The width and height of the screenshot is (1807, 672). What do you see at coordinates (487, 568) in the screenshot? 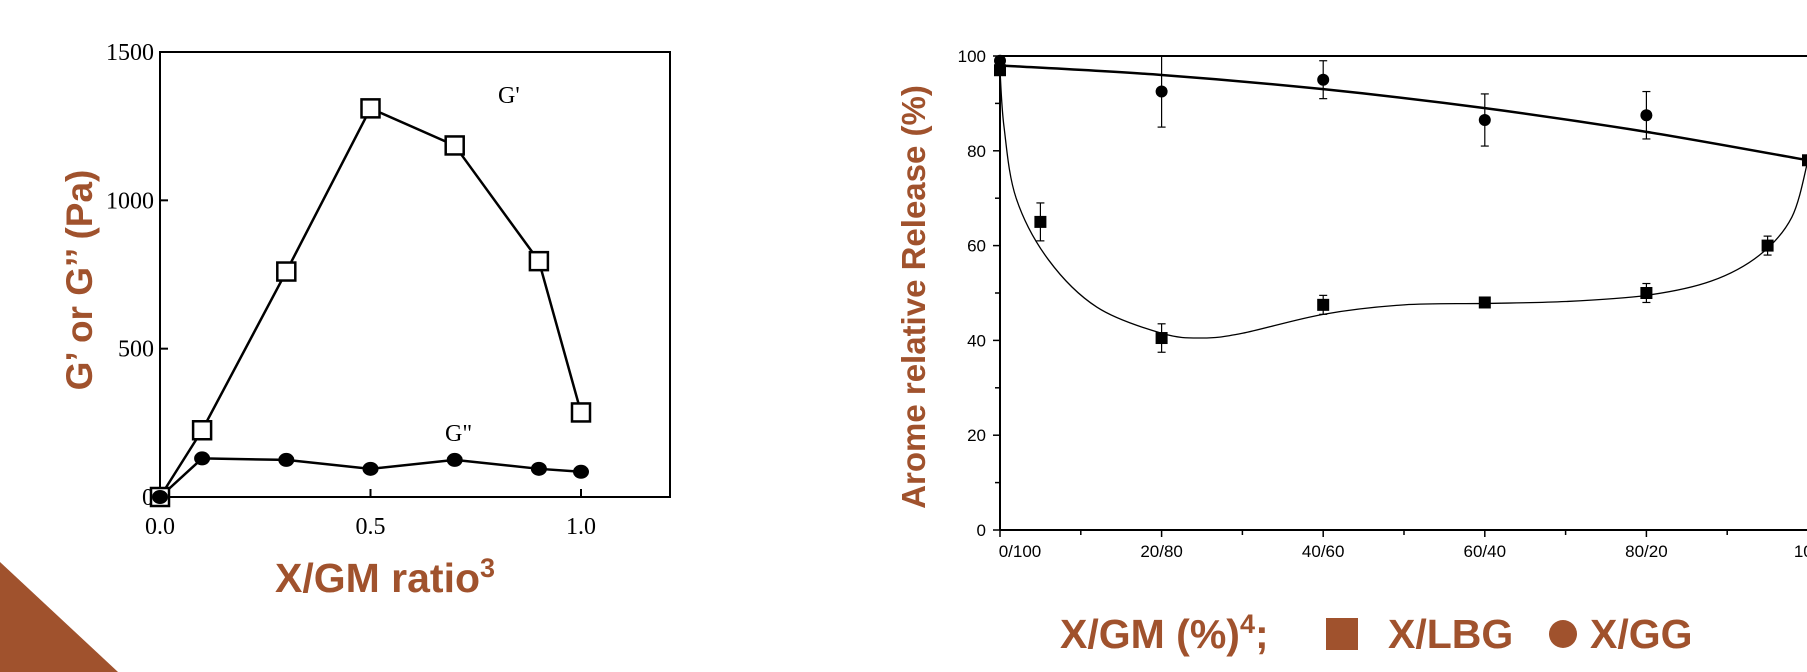
I see `left-x-axis-label-superscript: 3` at bounding box center [487, 568].